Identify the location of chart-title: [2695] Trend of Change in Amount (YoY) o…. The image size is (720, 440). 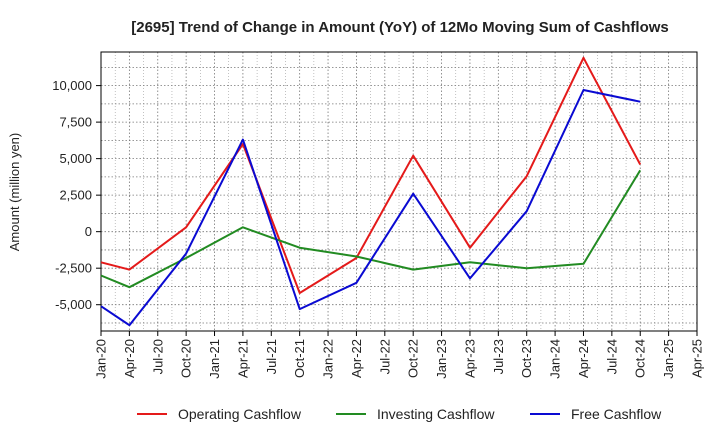
(400, 27).